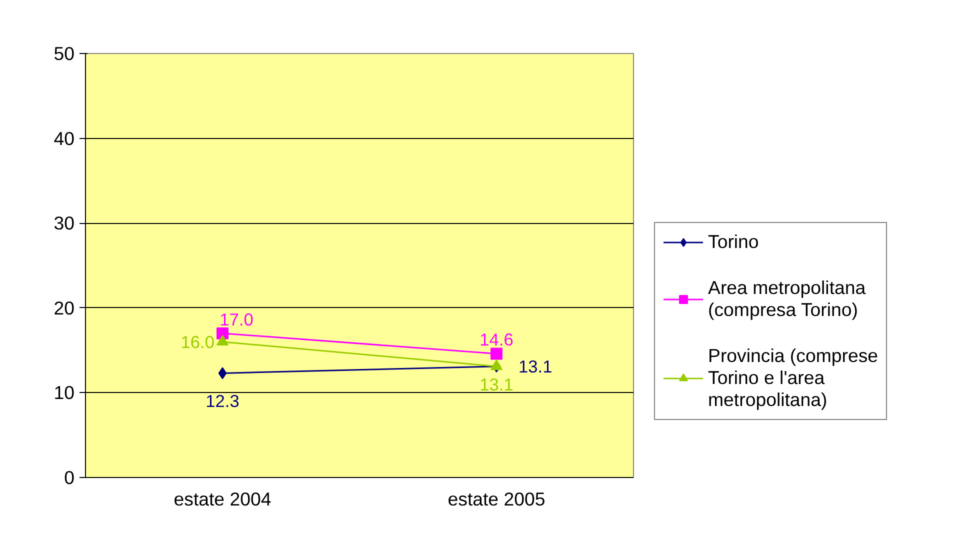  I want to click on data-label: 12.3, so click(223, 401).